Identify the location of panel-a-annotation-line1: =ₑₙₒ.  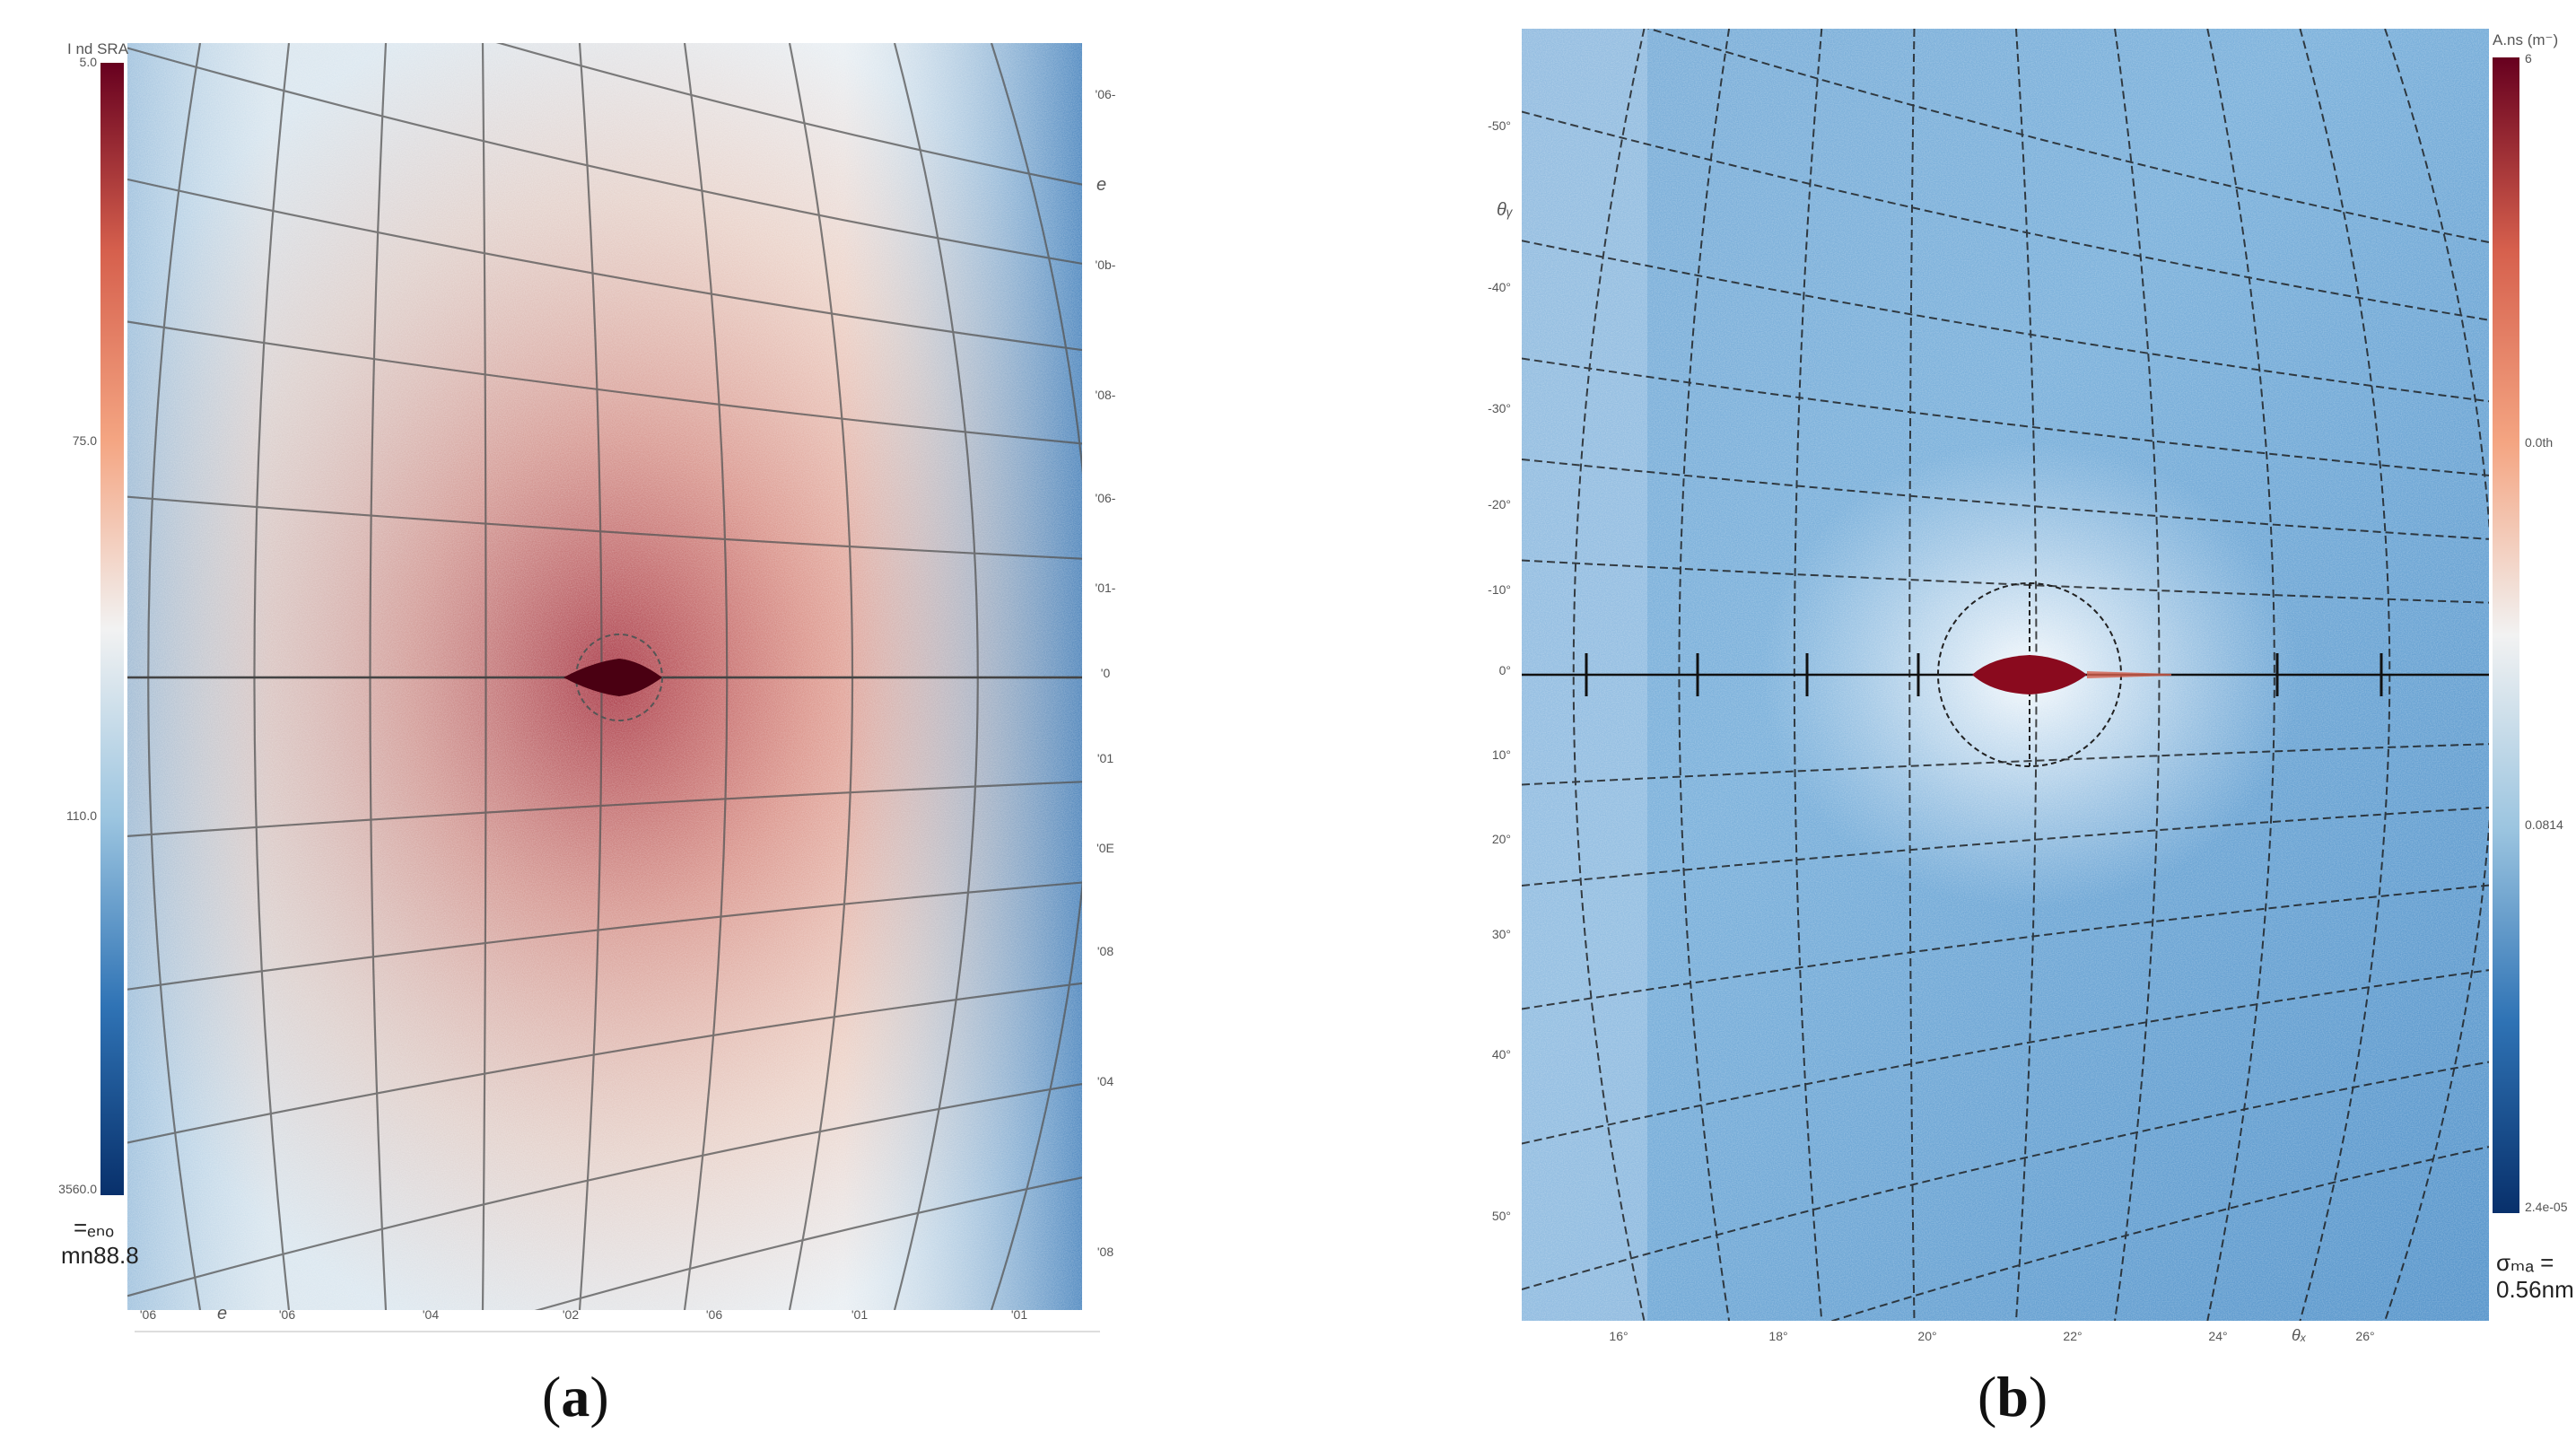
(94, 1227).